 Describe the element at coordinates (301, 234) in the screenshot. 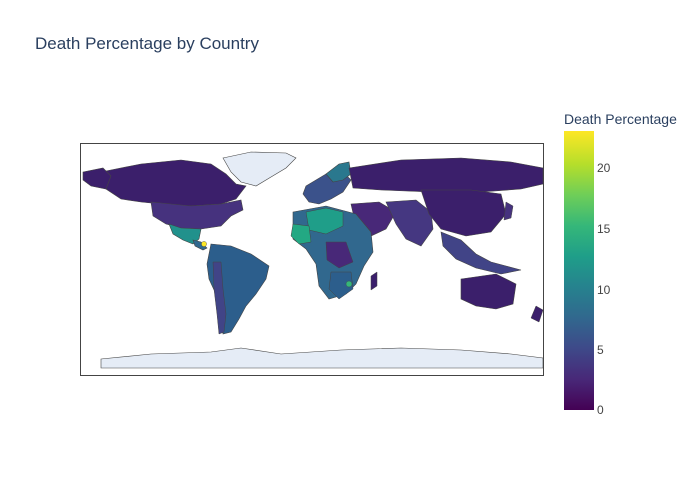

I see `region-africa-west` at that location.